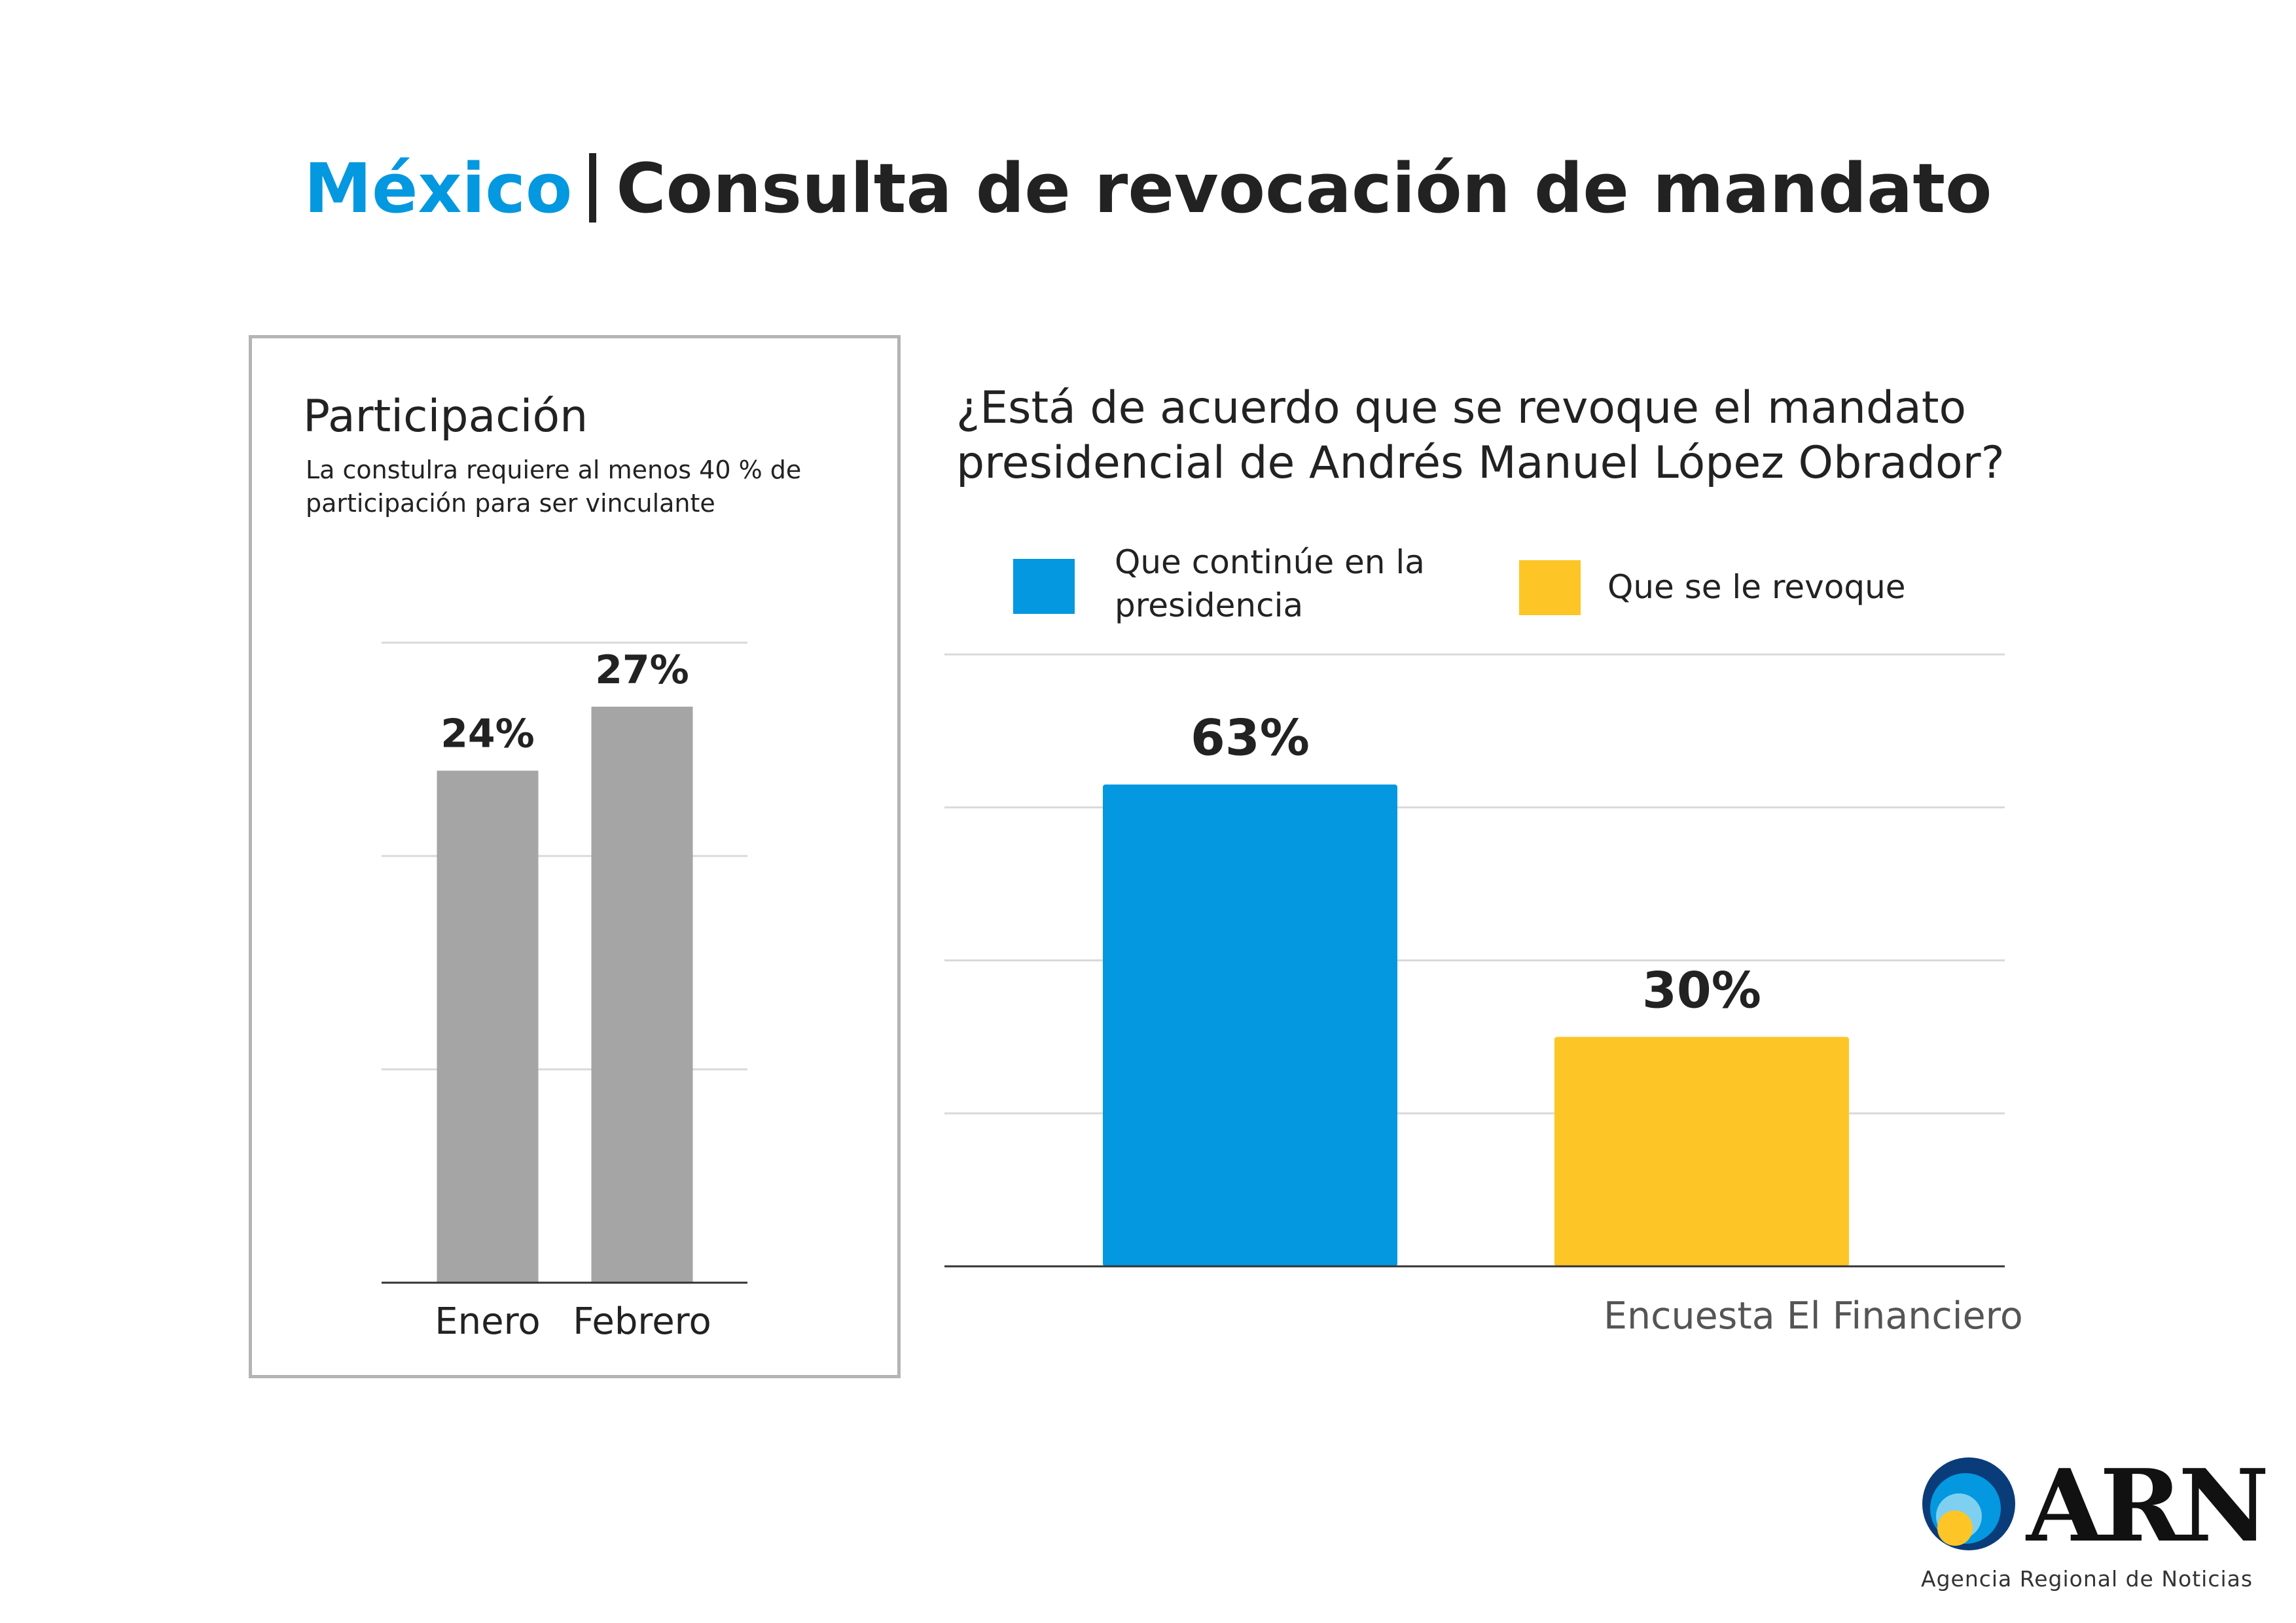  Describe the element at coordinates (488, 1026) in the screenshot. I see `bar-enero` at that location.